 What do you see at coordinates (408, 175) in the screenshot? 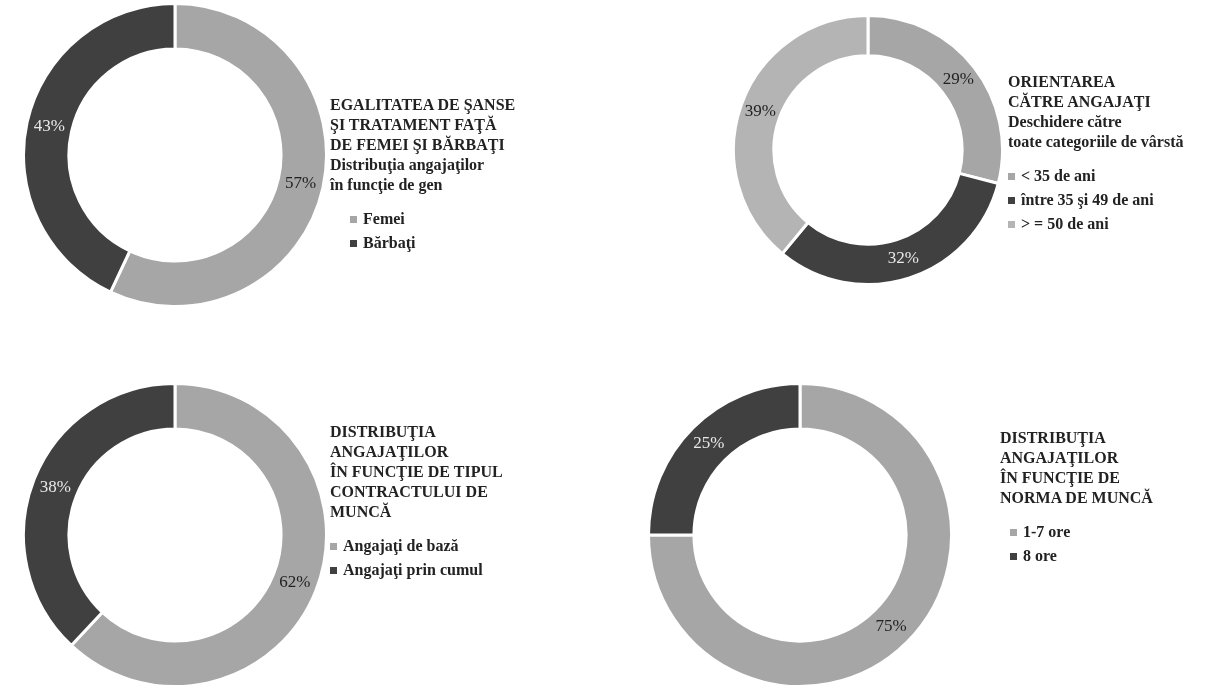
I see `text: Distribuţia angajaţilor în funcţie de gen` at bounding box center [408, 175].